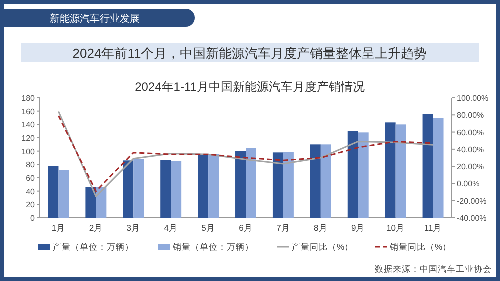 The width and height of the screenshot is (500, 281). Describe the element at coordinates (470, 115) in the screenshot. I see `y2-tick-label: 80.00%` at that location.